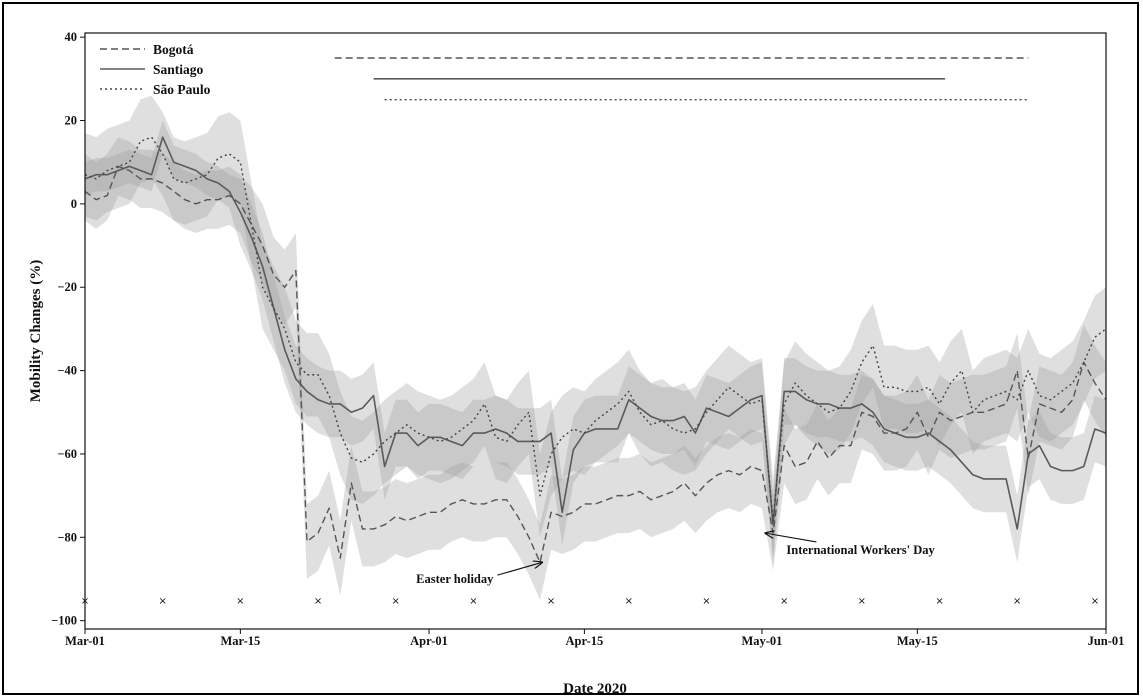 The height and width of the screenshot is (699, 1143). I want to click on y-tick-label: −100, so click(64, 621).